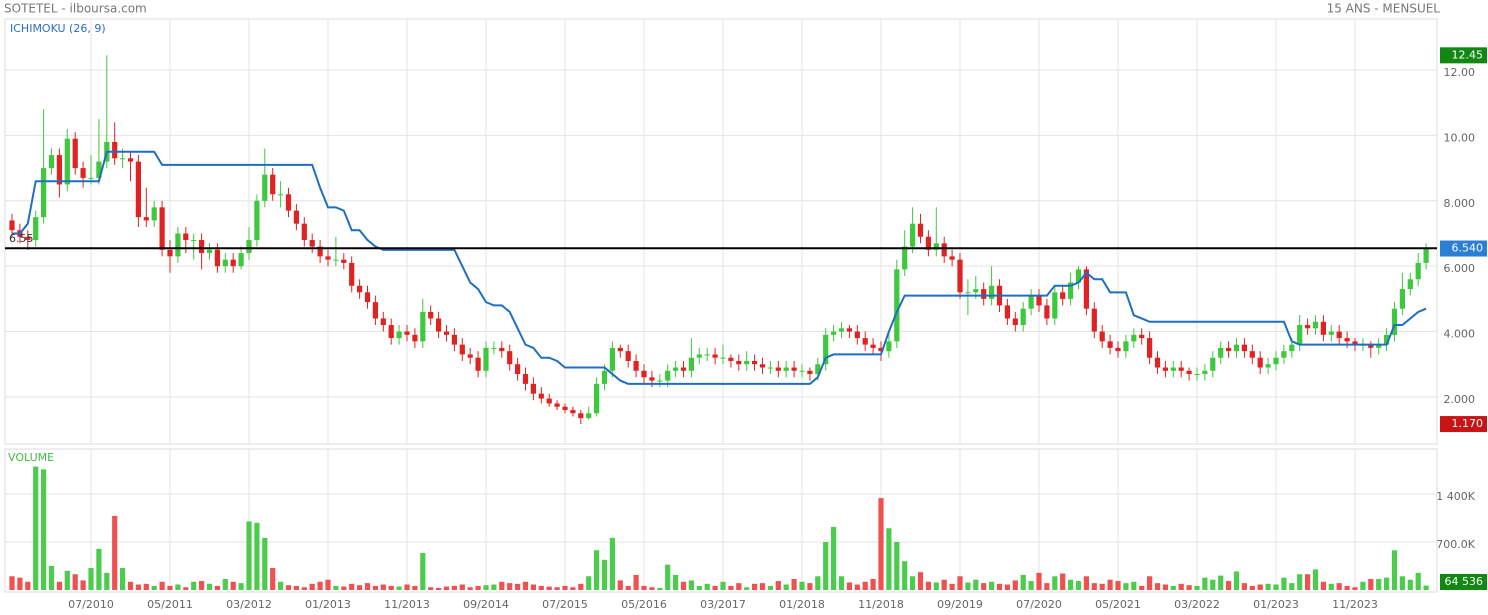 The width and height of the screenshot is (1488, 615). I want to click on x-tick-label: 11/2013, so click(407, 604).